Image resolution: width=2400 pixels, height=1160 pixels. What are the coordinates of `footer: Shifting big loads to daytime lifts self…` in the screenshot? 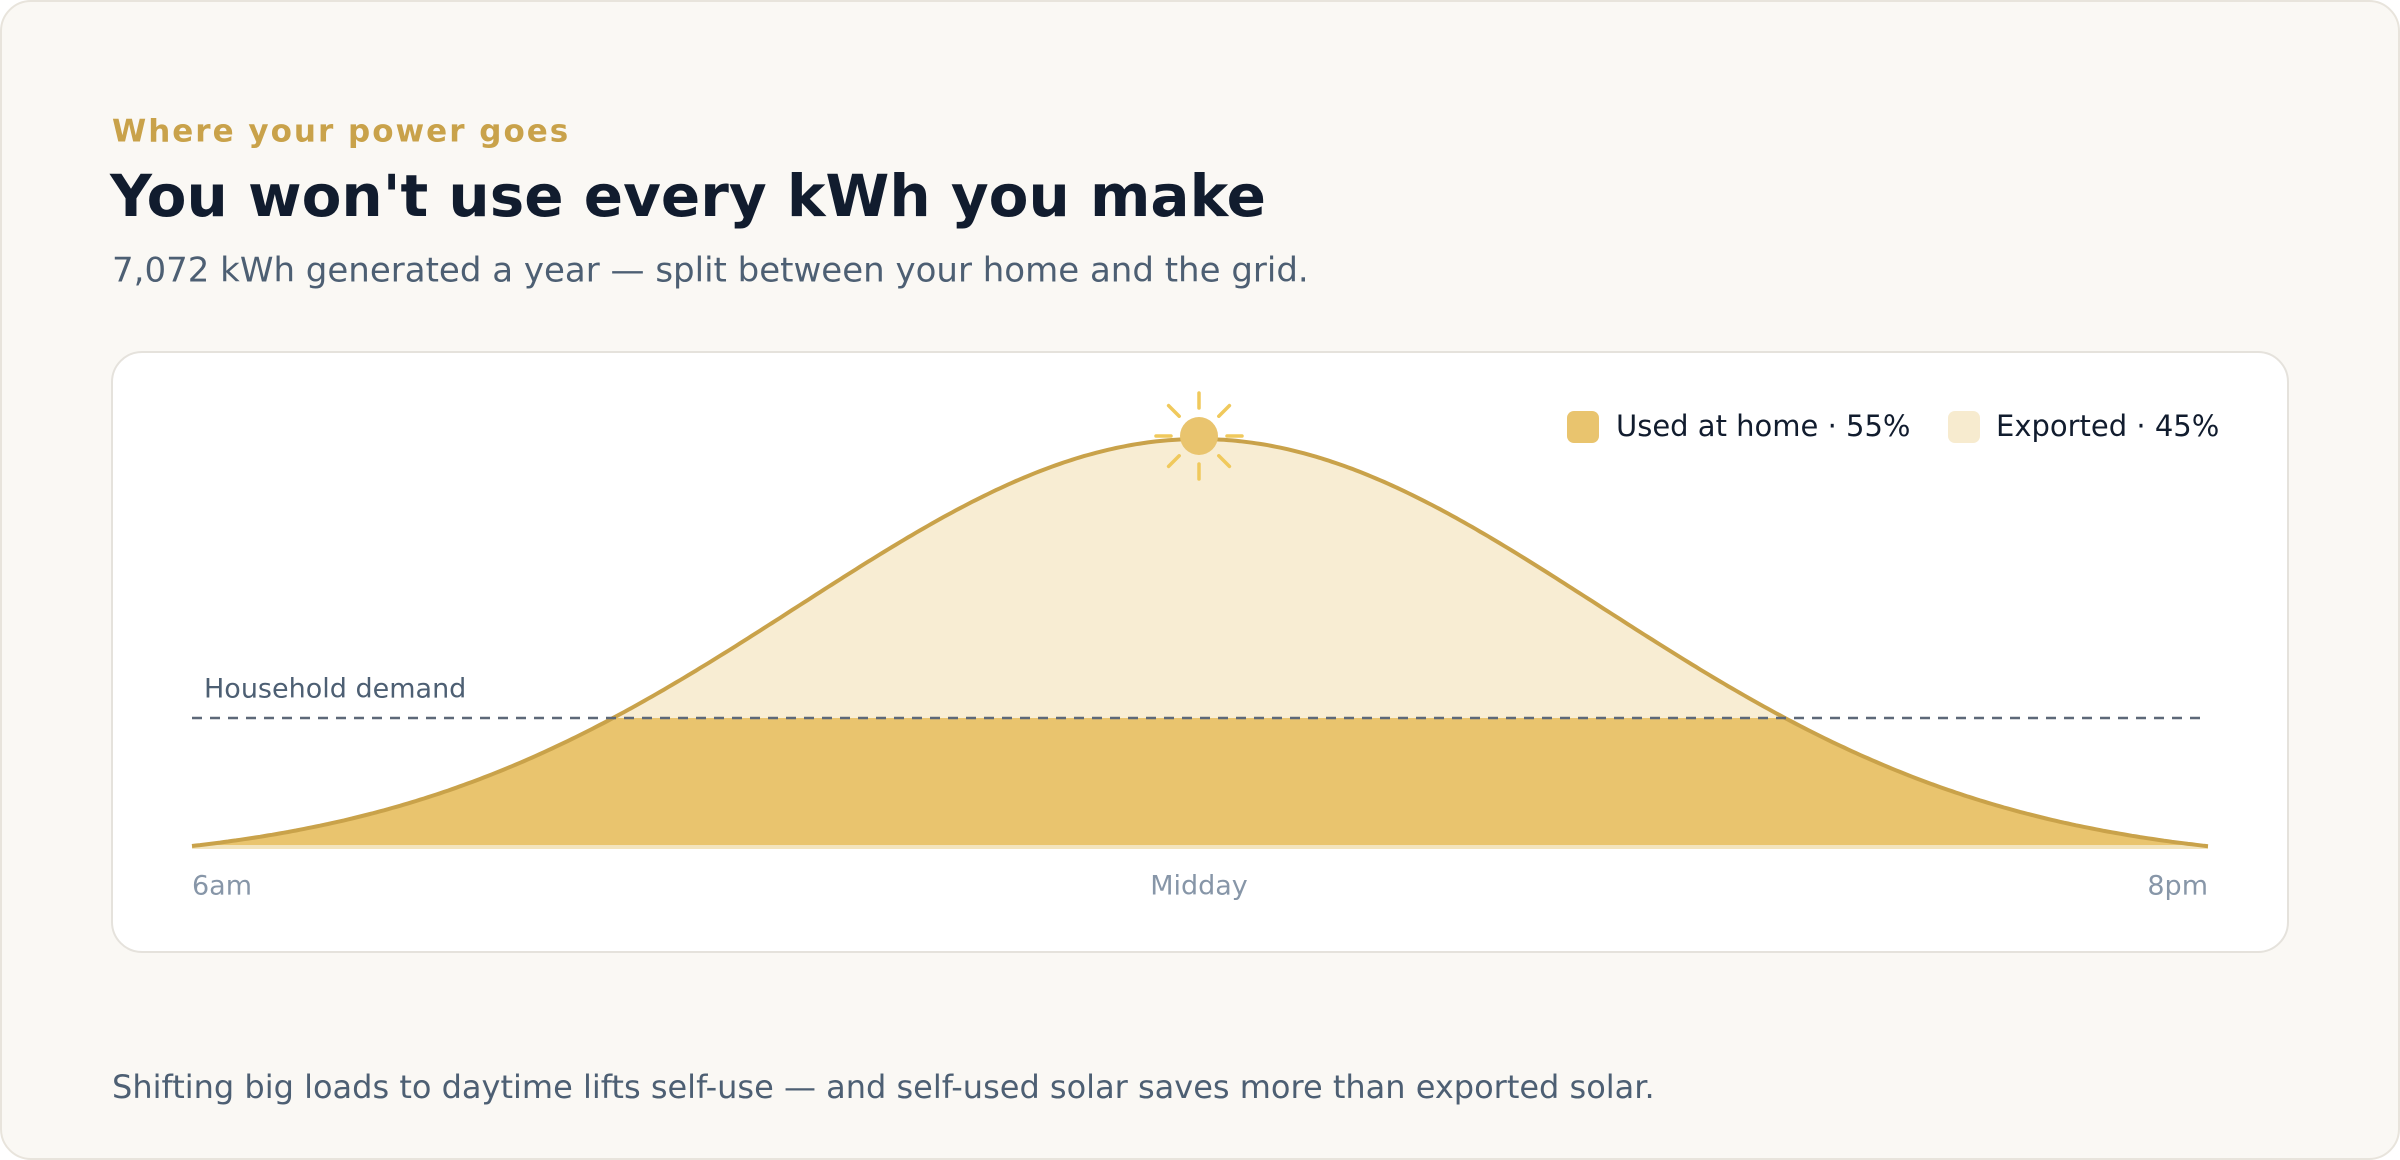 It's located at (883, 1087).